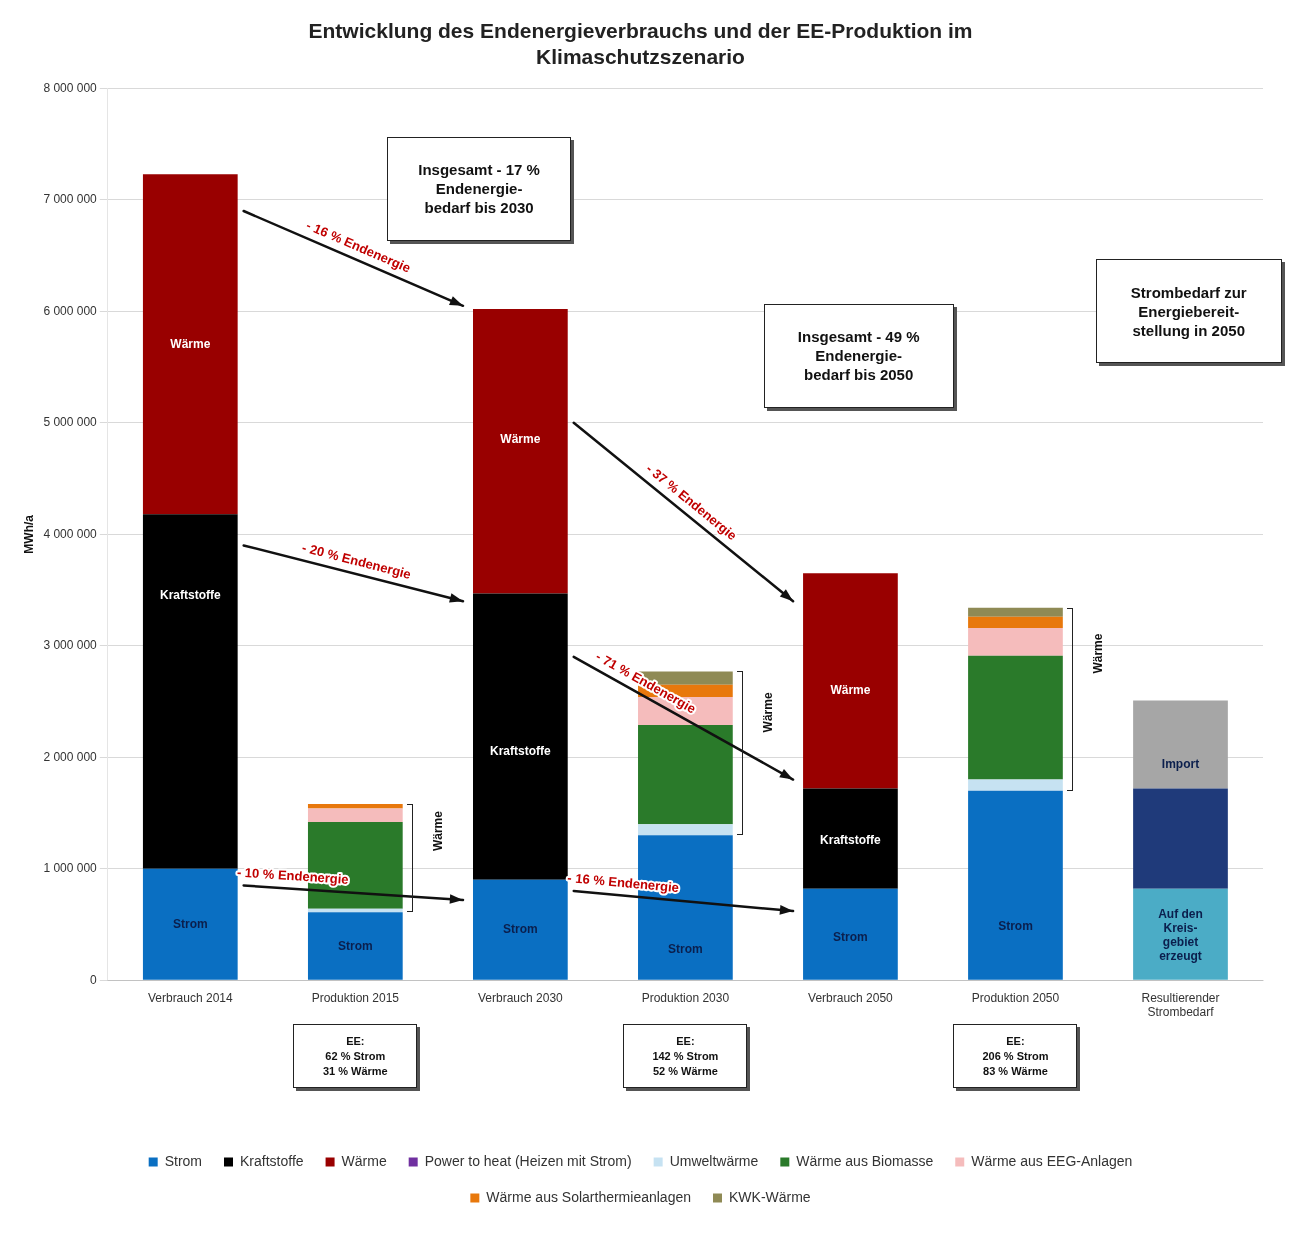  I want to click on y-tick-label: 6 000 000, so click(70, 310).